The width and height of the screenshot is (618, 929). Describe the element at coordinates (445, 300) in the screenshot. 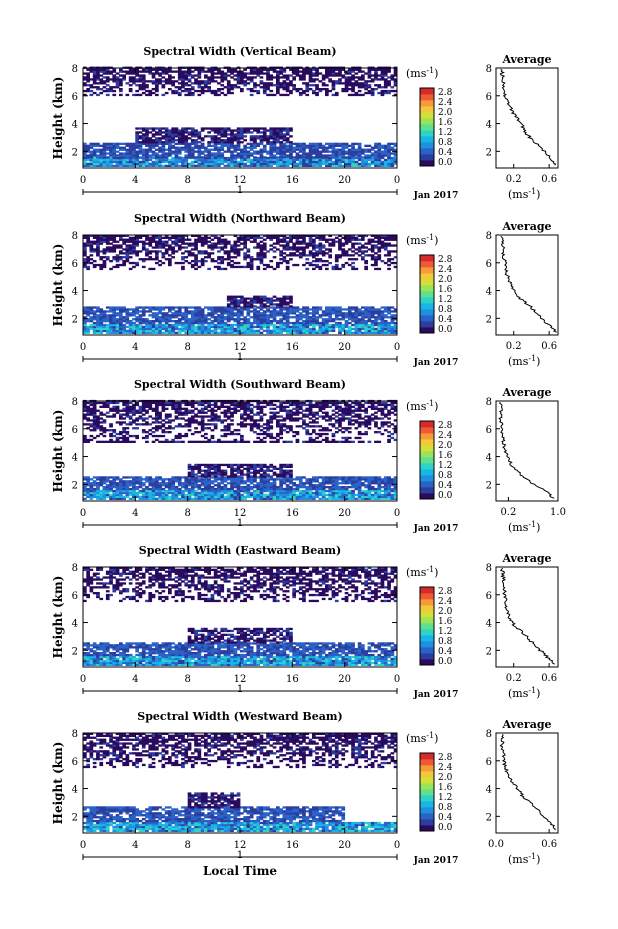

I see `colorbar-tick-label: 1.2` at that location.